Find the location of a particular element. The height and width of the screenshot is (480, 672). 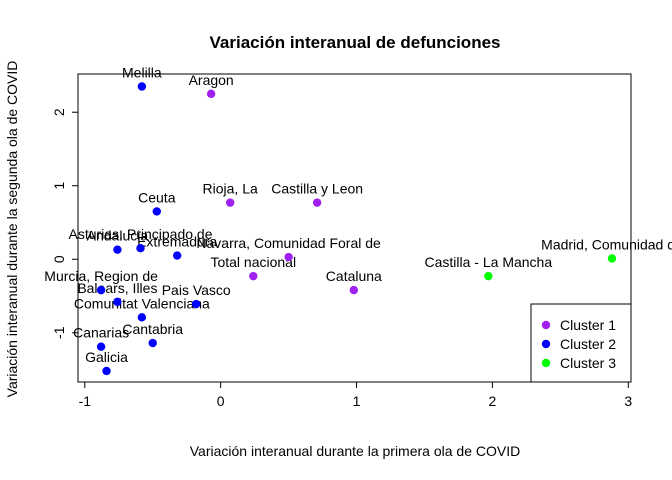

legend-label: Cluster 2 is located at coordinates (588, 344).